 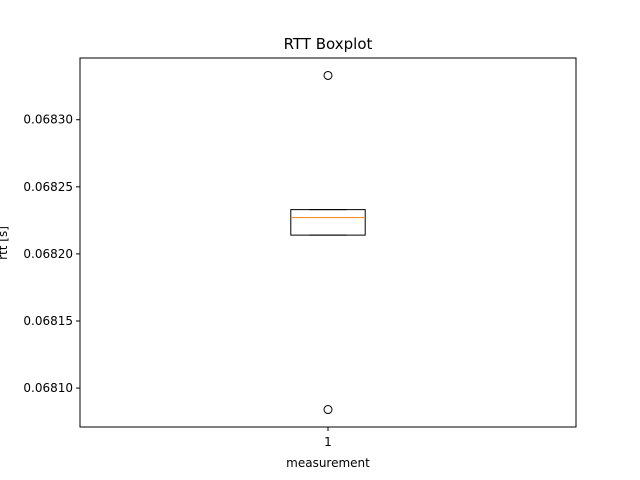 What do you see at coordinates (48, 388) in the screenshot?
I see `y-tick-label: 0.06810` at bounding box center [48, 388].